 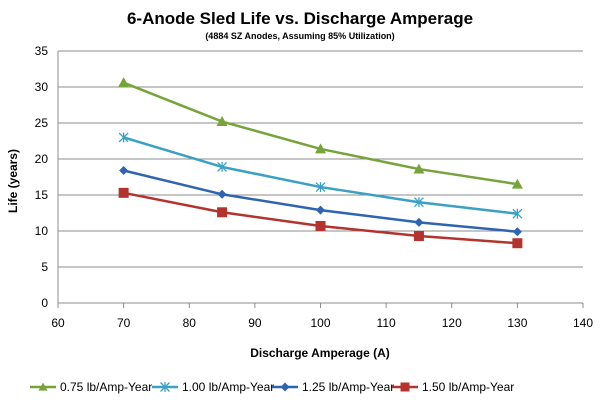 I want to click on legend-label: 0.75 lb/Amp-Year, so click(x=106, y=387).